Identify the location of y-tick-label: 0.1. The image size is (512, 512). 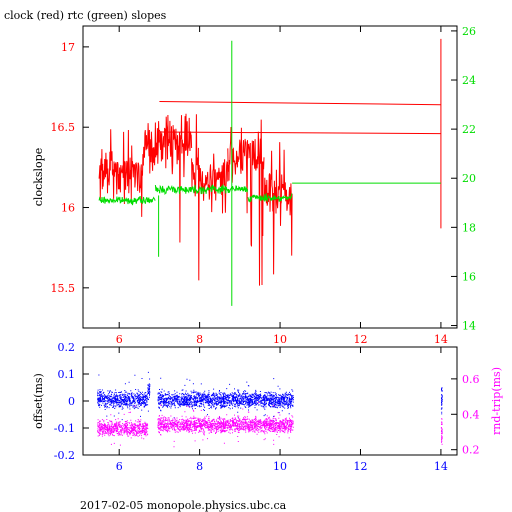
(67, 374).